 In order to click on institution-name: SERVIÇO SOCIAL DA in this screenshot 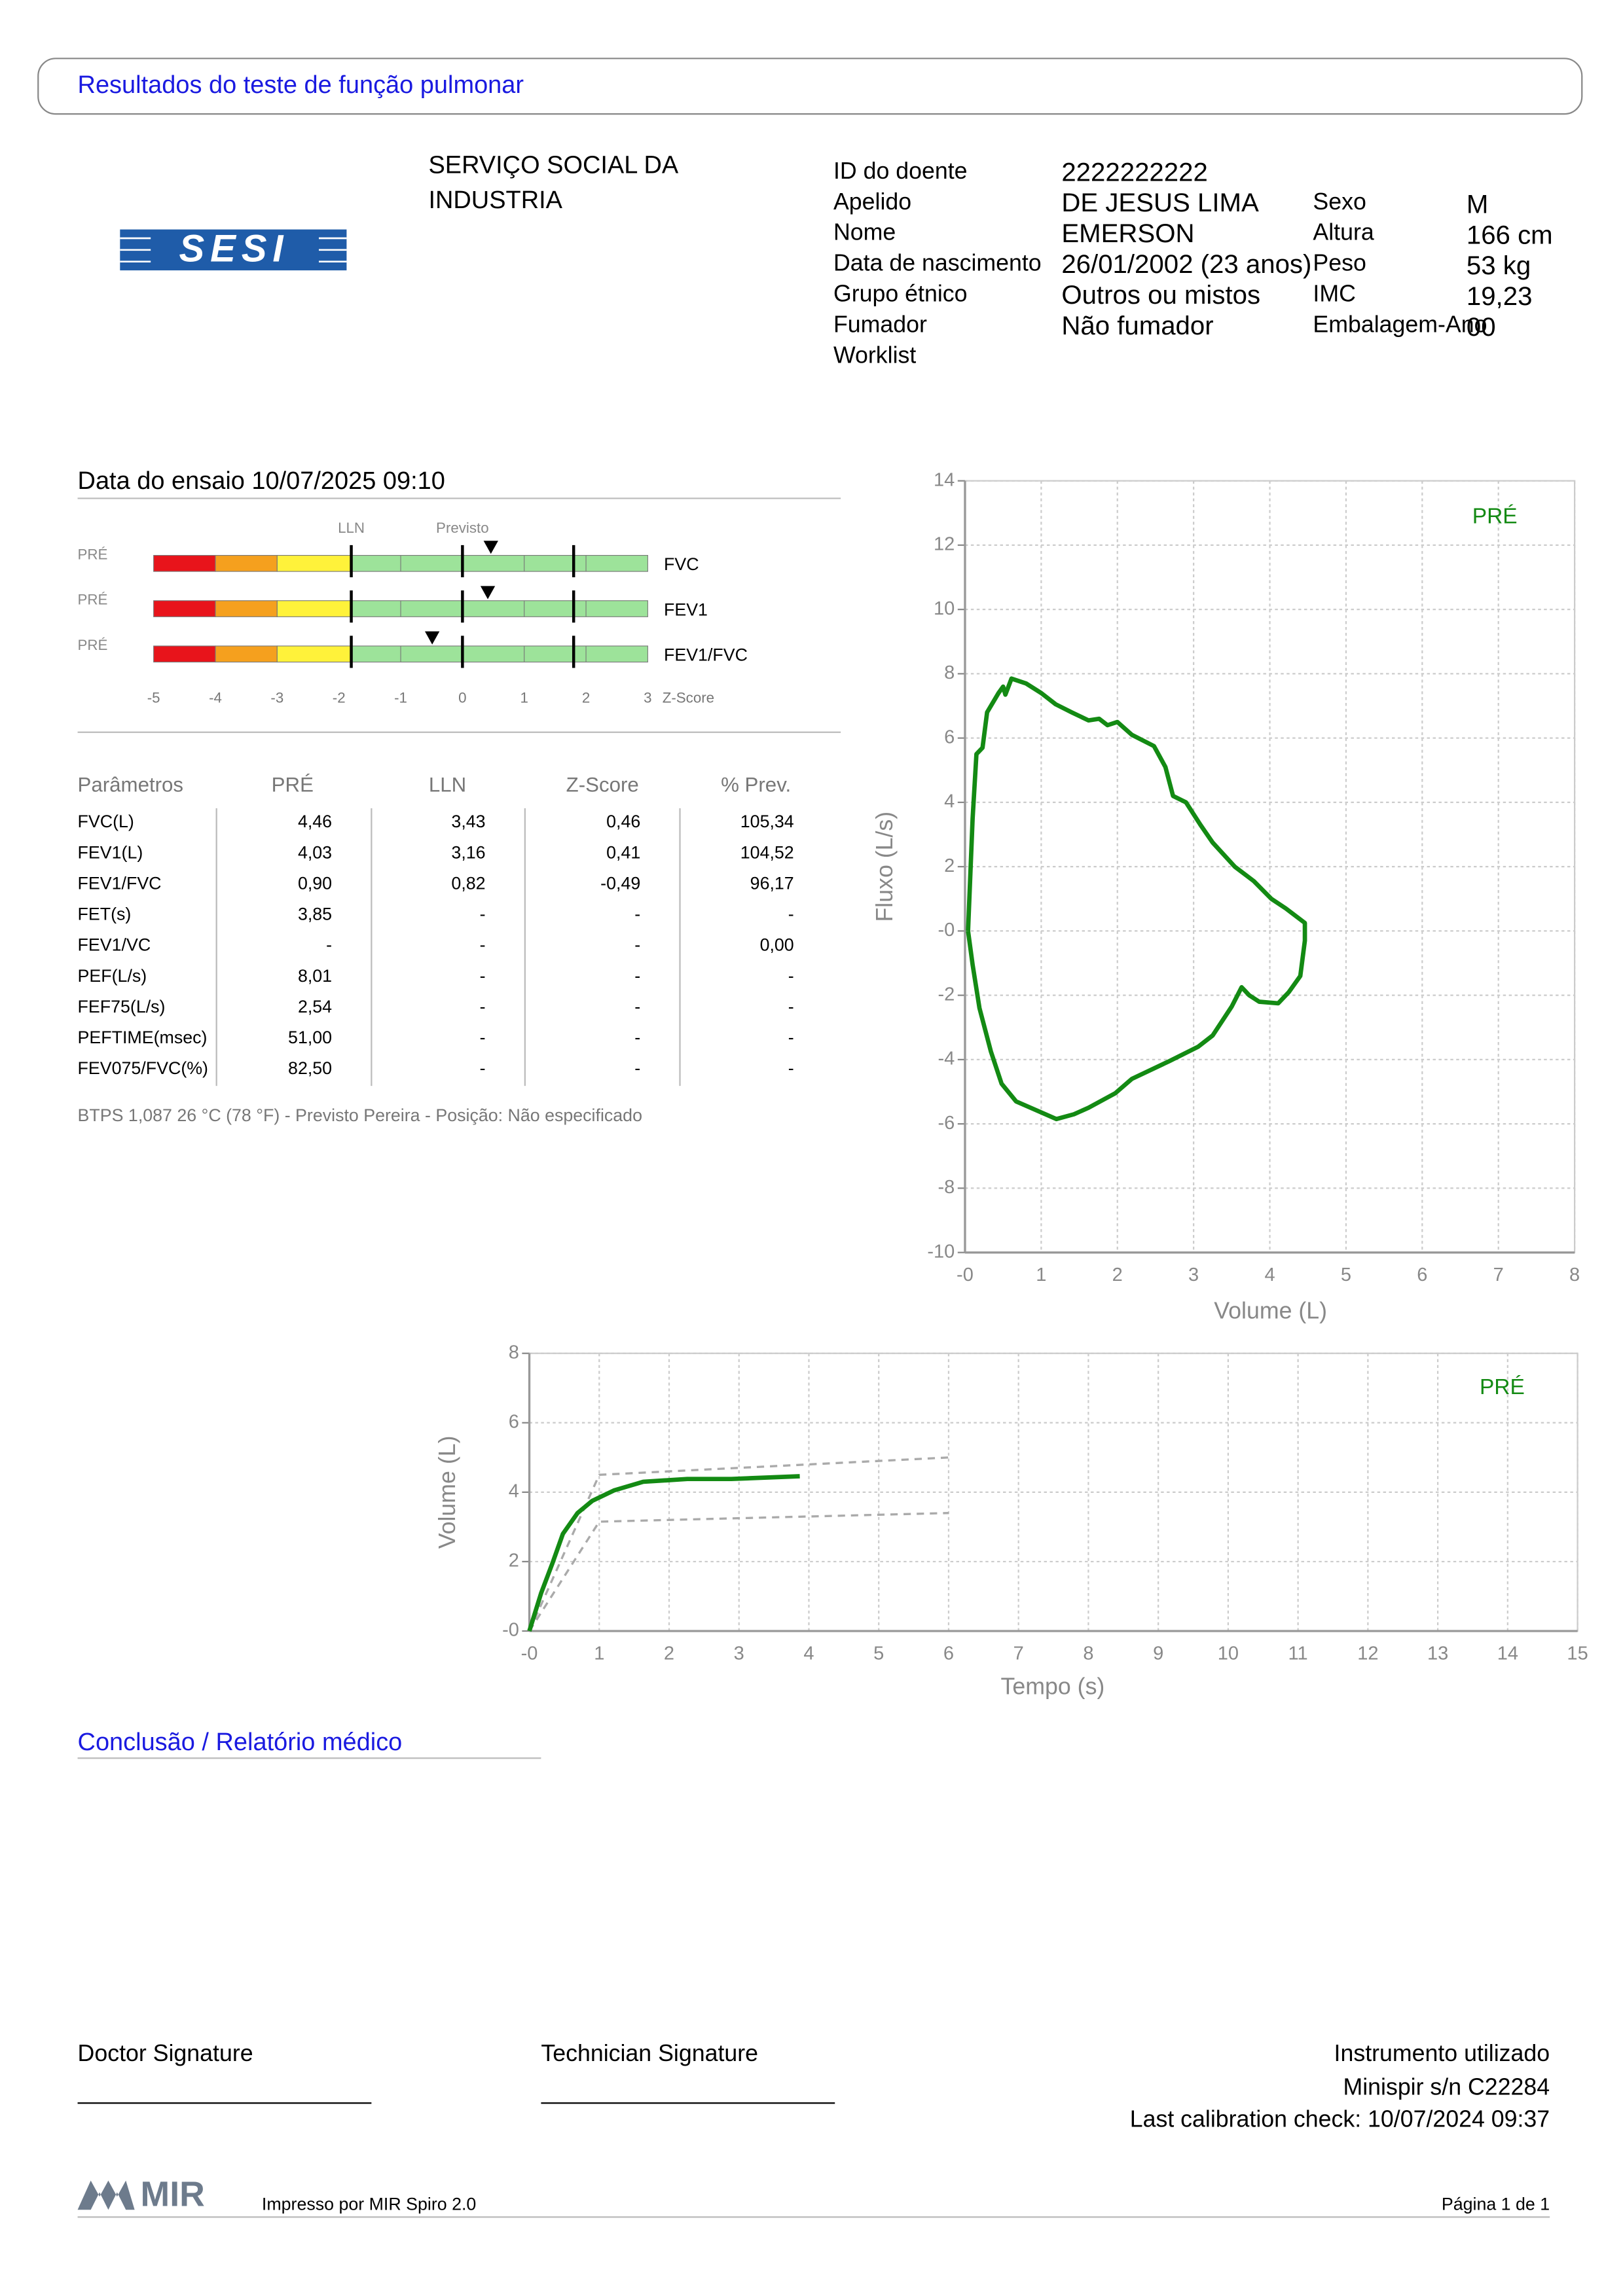, I will do `click(553, 165)`.